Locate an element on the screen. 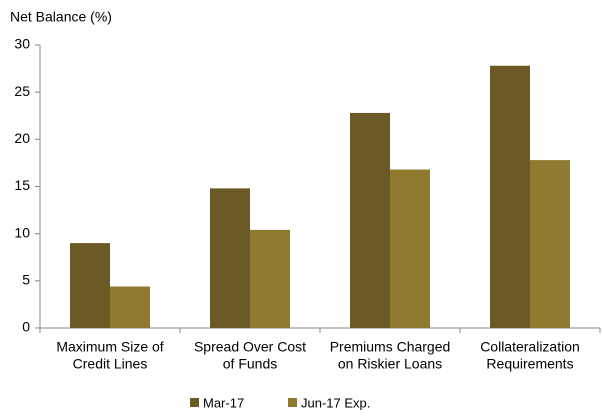 Image resolution: width=602 pixels, height=417 pixels. legend-label: Mar-17 is located at coordinates (223, 402).